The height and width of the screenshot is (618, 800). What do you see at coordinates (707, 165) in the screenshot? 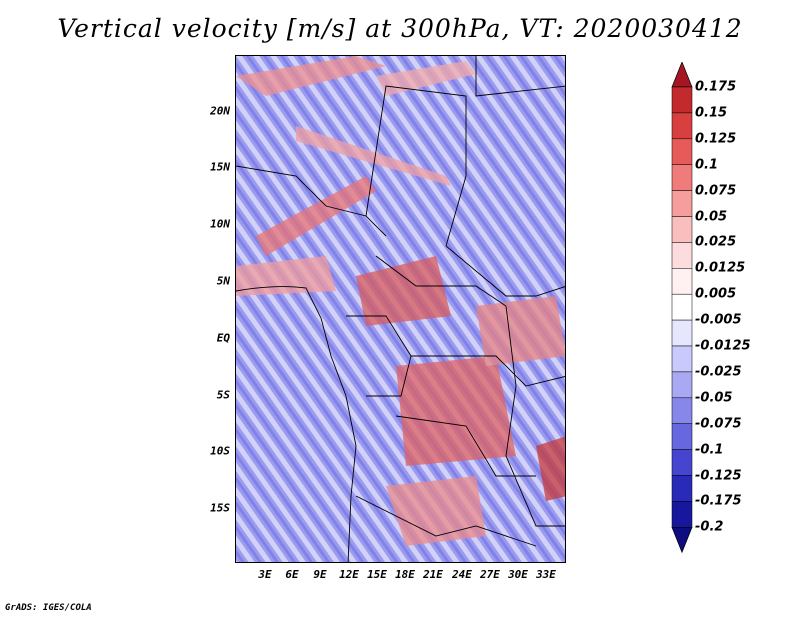
I see `colorbar-level-label: 0.1` at bounding box center [707, 165].